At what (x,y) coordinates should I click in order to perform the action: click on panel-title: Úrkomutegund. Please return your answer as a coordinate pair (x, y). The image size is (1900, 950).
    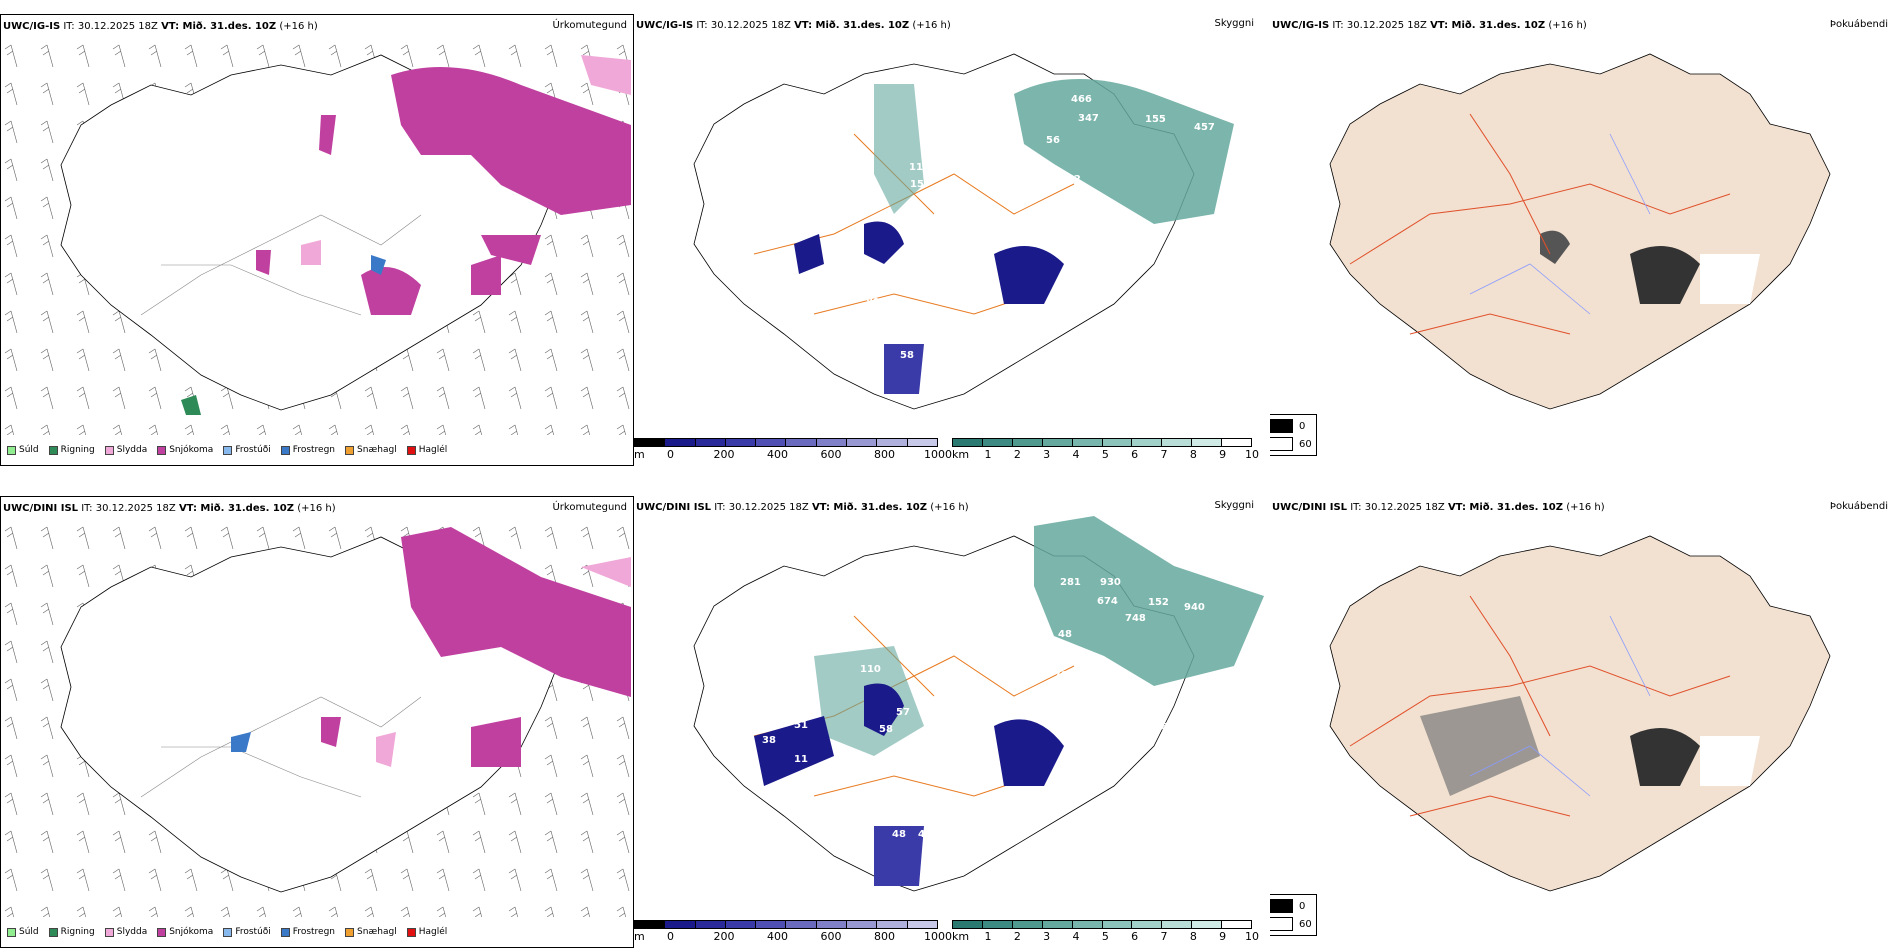
    Looking at the image, I should click on (589, 507).